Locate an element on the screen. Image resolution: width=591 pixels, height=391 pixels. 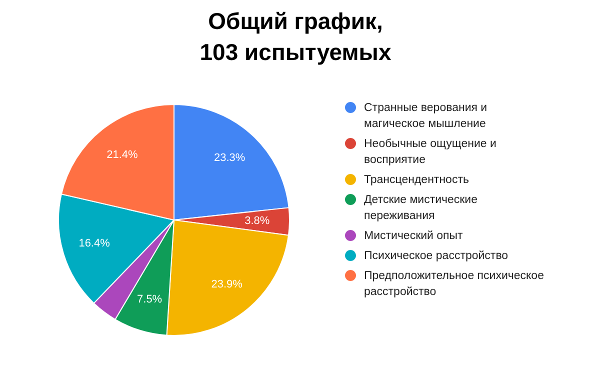
legend-label: Трансцендентность is located at coordinates (416, 180).